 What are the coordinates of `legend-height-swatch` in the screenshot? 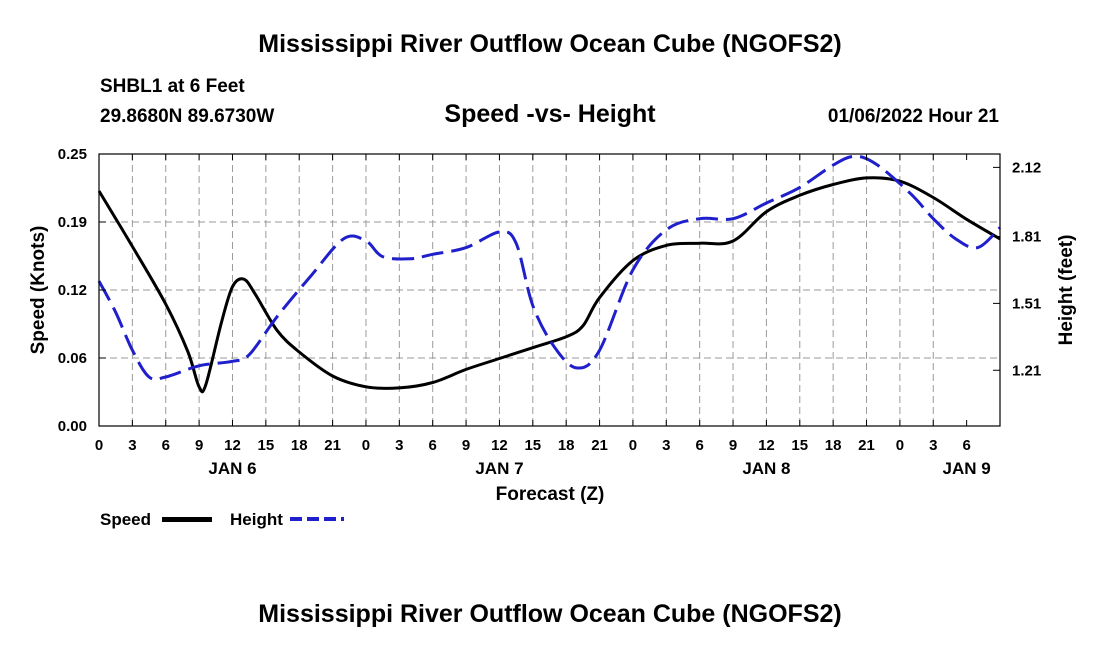 It's located at (317, 519).